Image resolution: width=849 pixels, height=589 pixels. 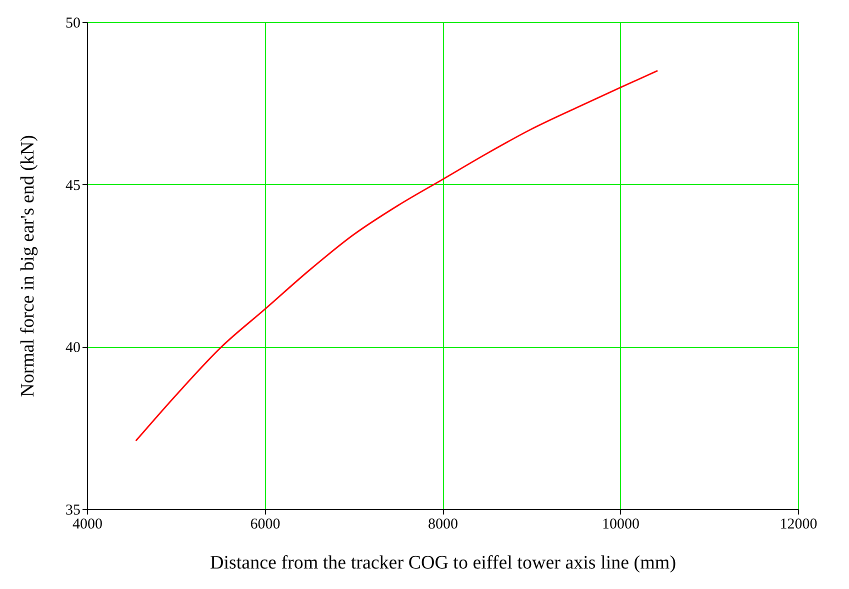 I want to click on x-tick-label: 8000, so click(x=443, y=524).